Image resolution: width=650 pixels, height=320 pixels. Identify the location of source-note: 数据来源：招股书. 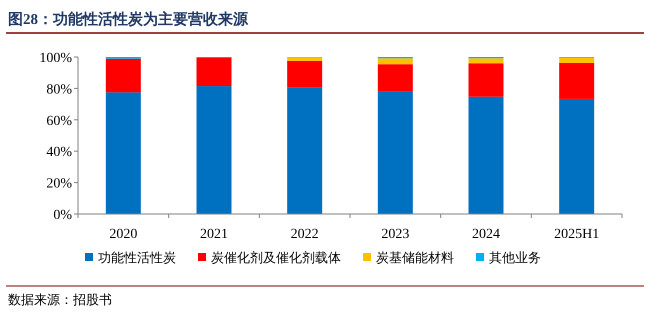
(60, 299).